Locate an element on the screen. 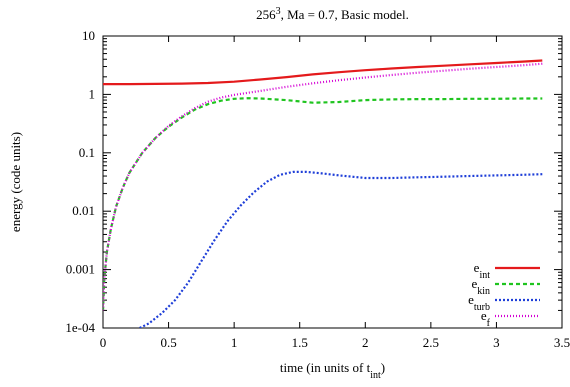  y-tick-label: 0.01 is located at coordinates (83, 210).